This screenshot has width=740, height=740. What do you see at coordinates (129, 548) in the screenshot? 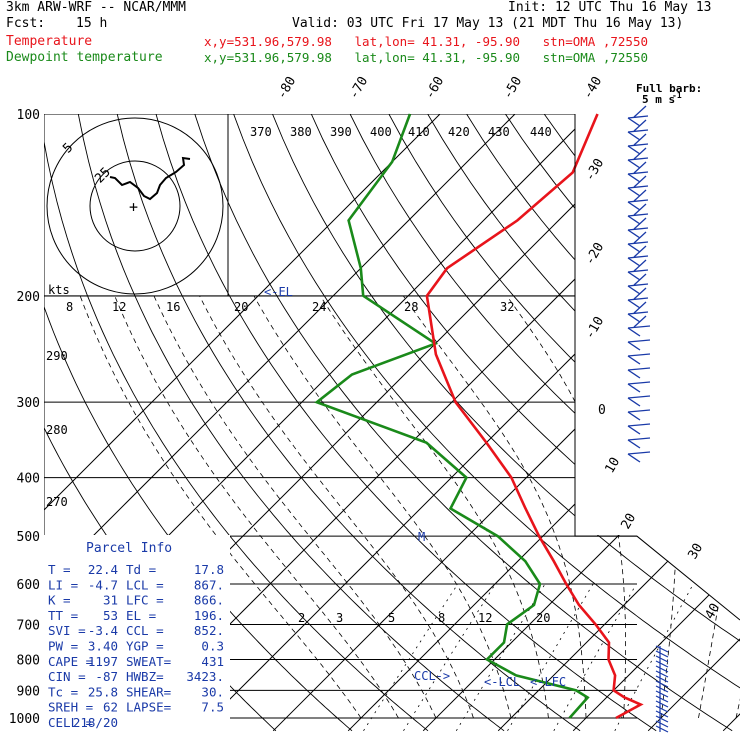
I see `parcel-info-title: Parcel Info` at bounding box center [129, 548].